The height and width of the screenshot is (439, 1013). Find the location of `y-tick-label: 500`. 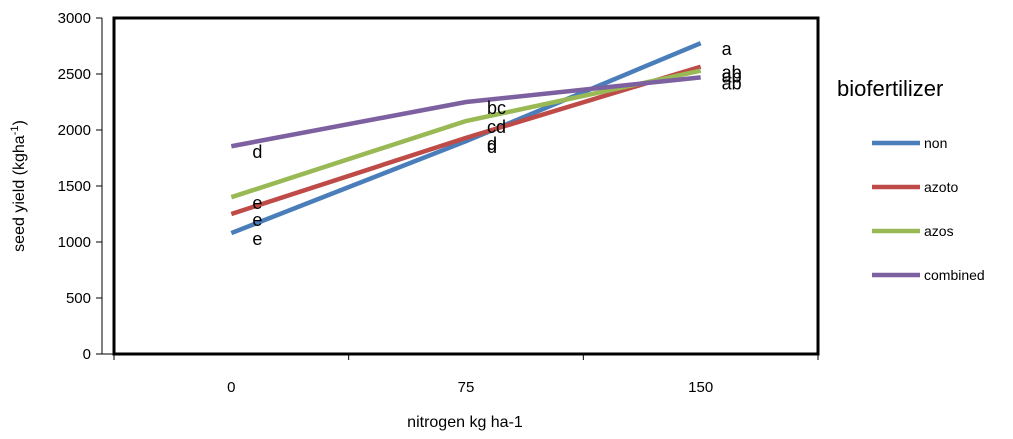

y-tick-label: 500 is located at coordinates (78, 298).